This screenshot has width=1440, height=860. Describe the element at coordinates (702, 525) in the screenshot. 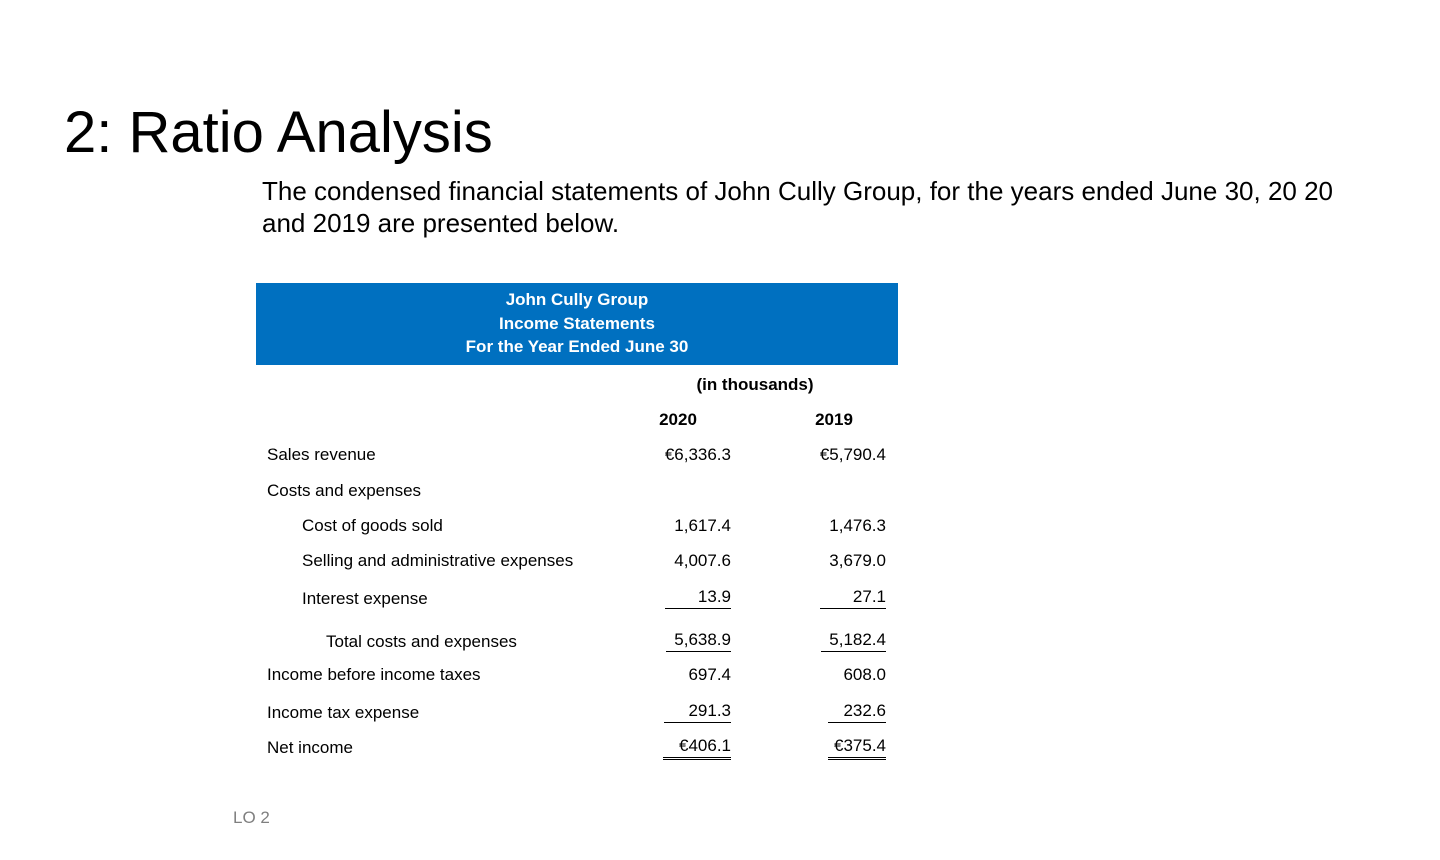

I see `value-2020: 1,617.4` at that location.